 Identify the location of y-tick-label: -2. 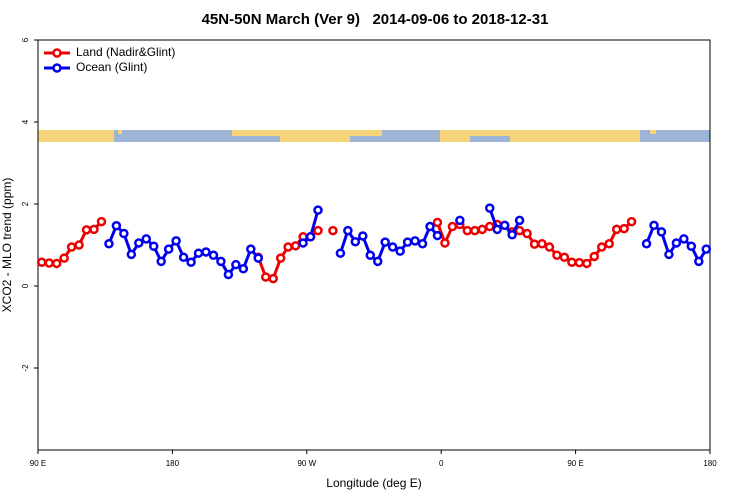
(25, 368).